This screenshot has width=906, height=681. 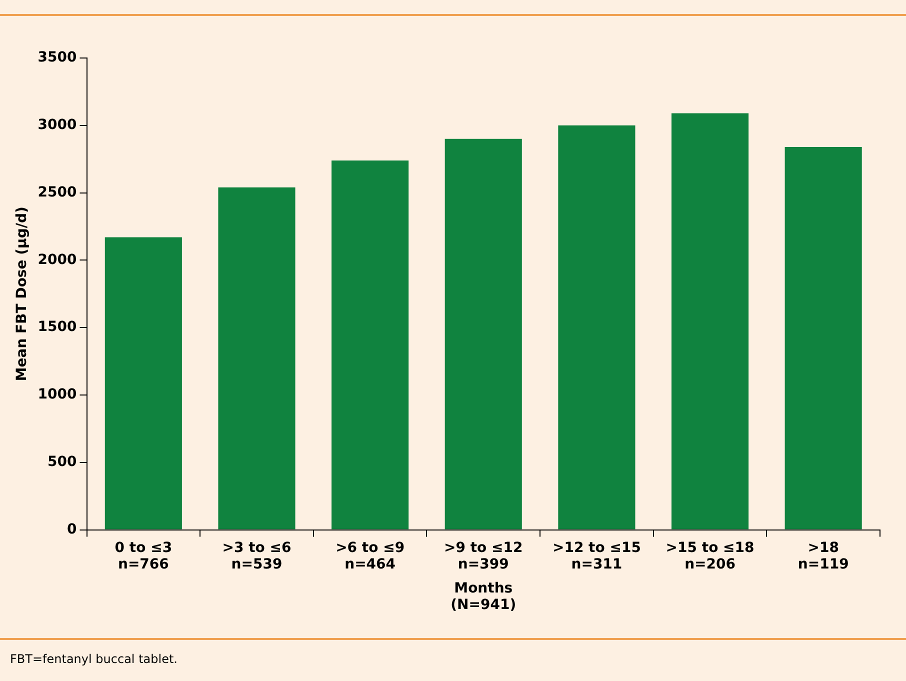 What do you see at coordinates (58, 327) in the screenshot?
I see `y-tick-label: 1500` at bounding box center [58, 327].